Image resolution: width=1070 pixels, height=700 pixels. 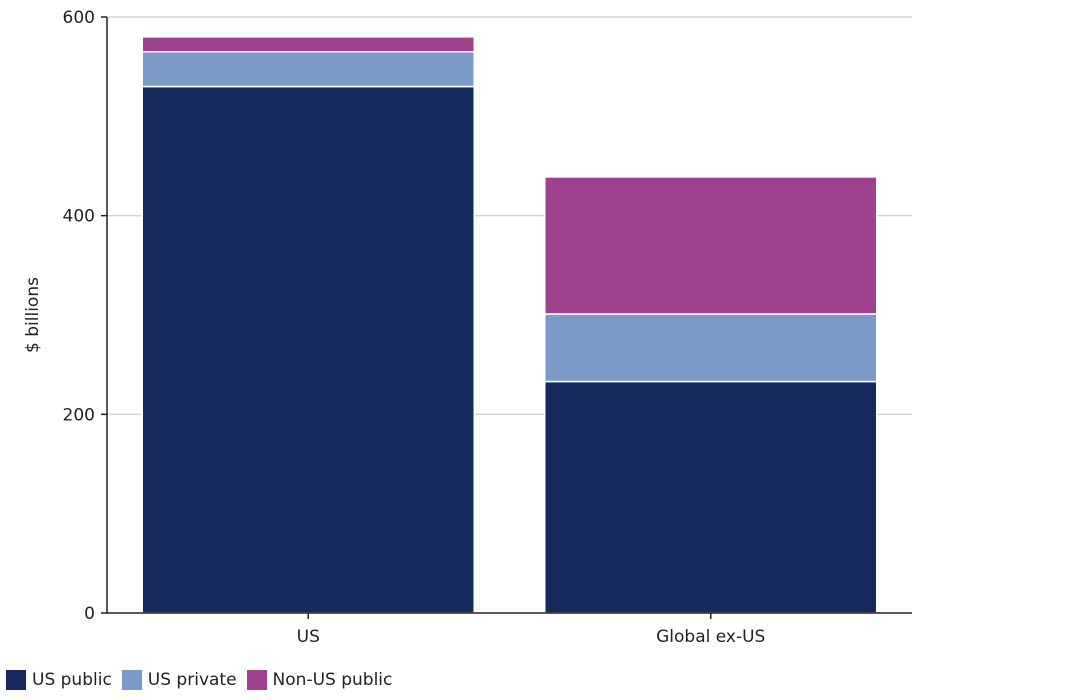 I want to click on legend-label: US public, so click(x=72, y=680).